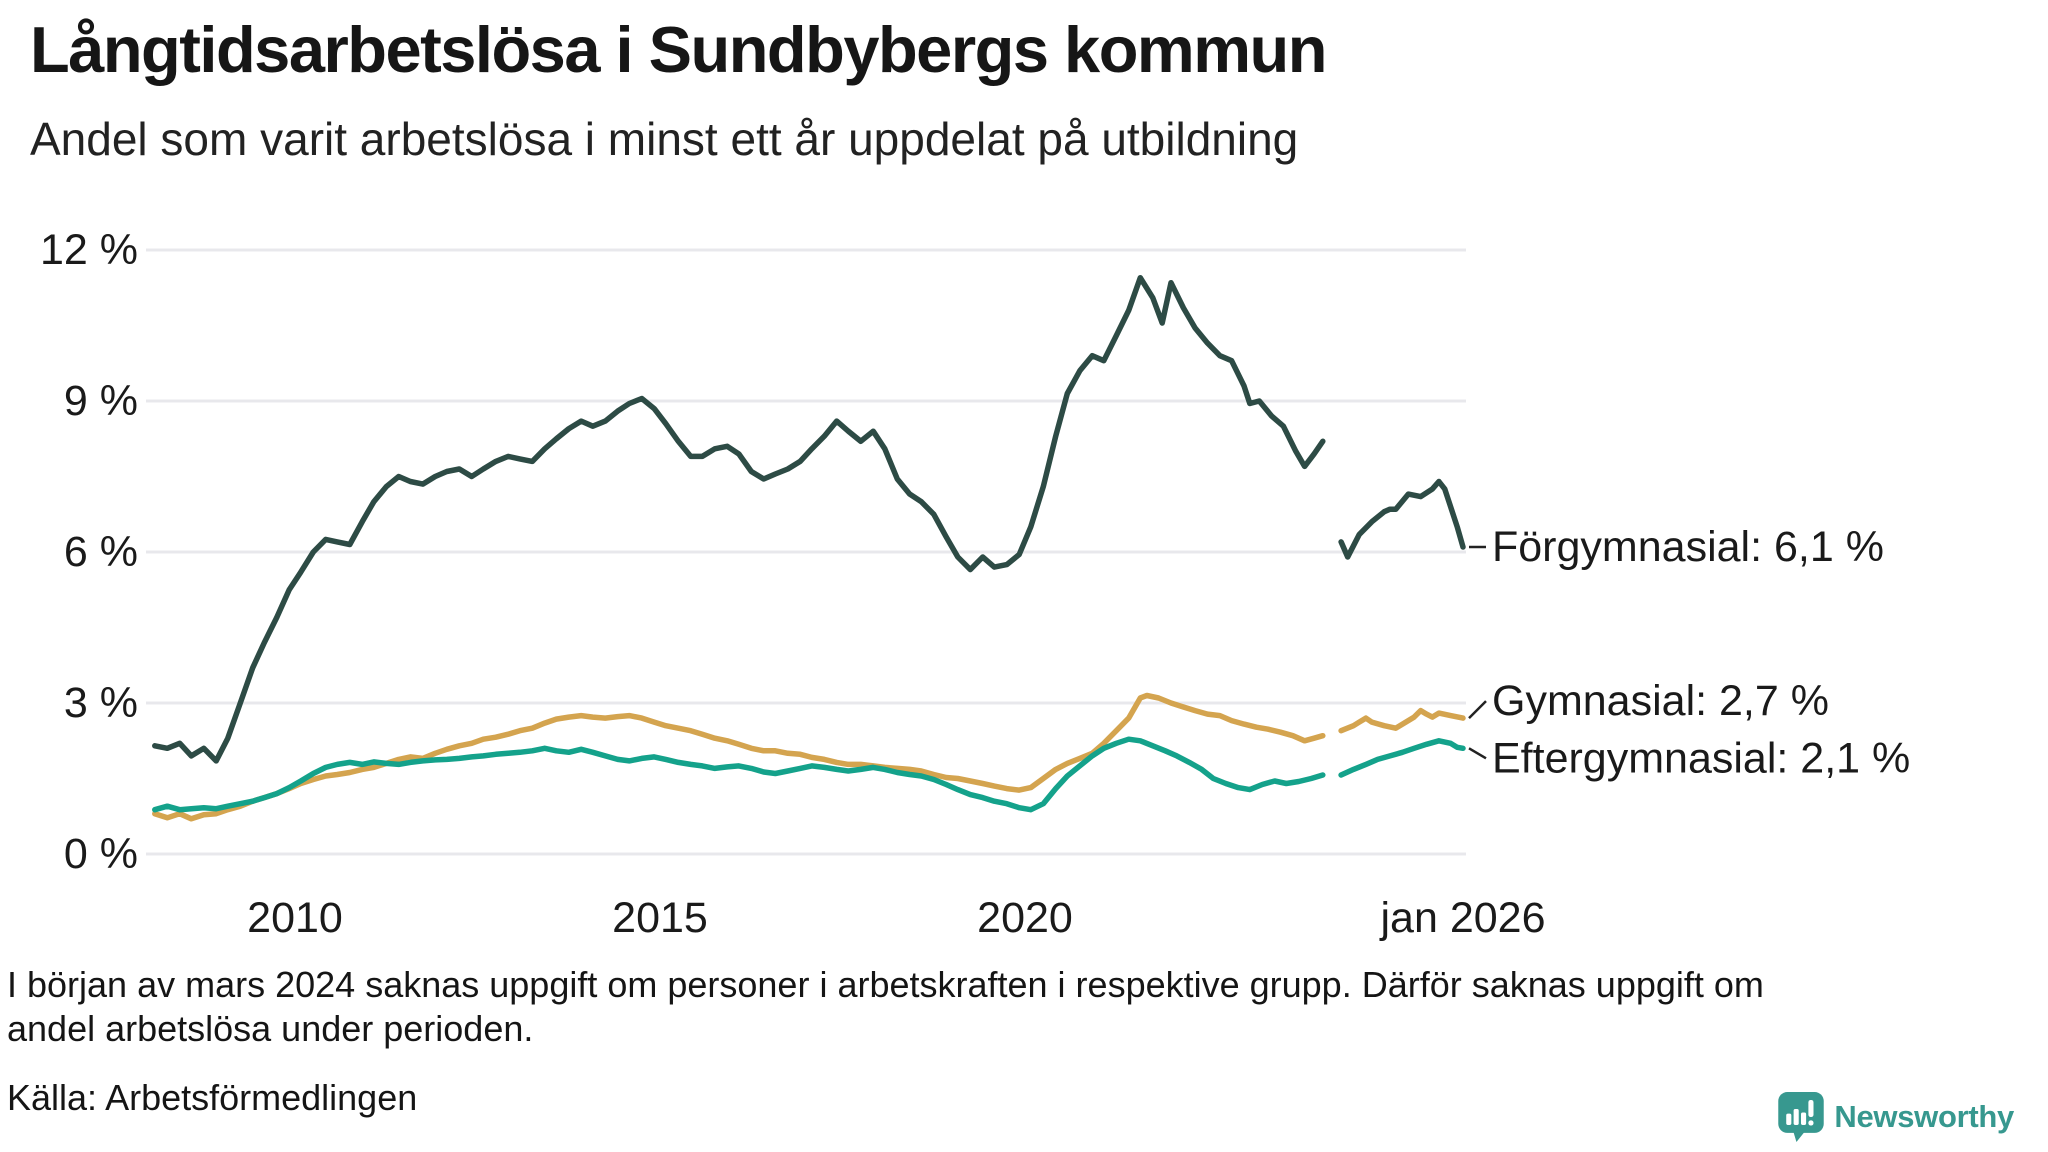  Describe the element at coordinates (270, 1028) in the screenshot. I see `footnote-line-2: andel arbetslösa under perioden.` at that location.